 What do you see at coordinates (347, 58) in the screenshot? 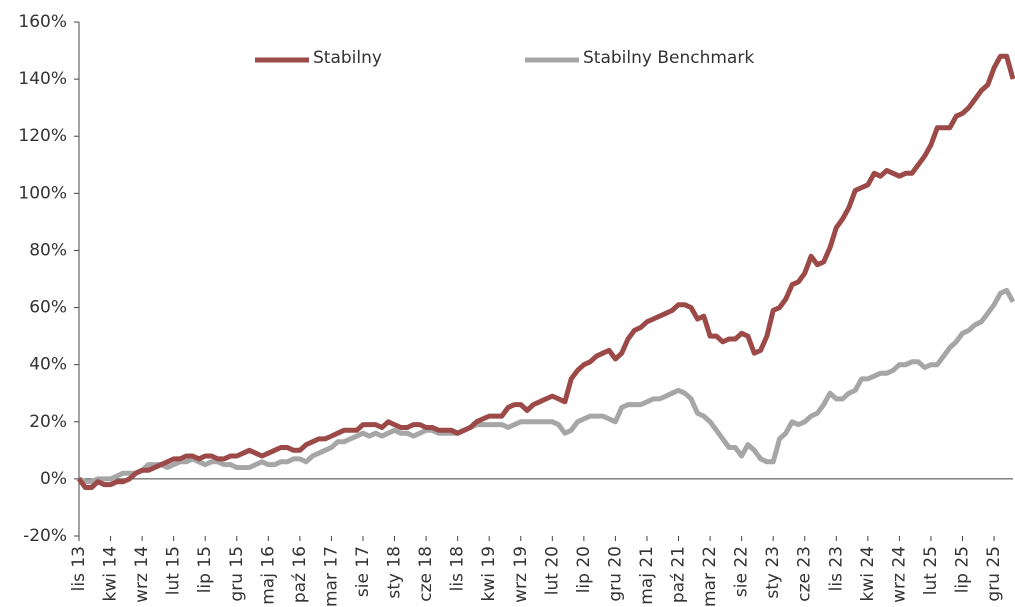
I see `legend-label: Stabilny` at bounding box center [347, 58].